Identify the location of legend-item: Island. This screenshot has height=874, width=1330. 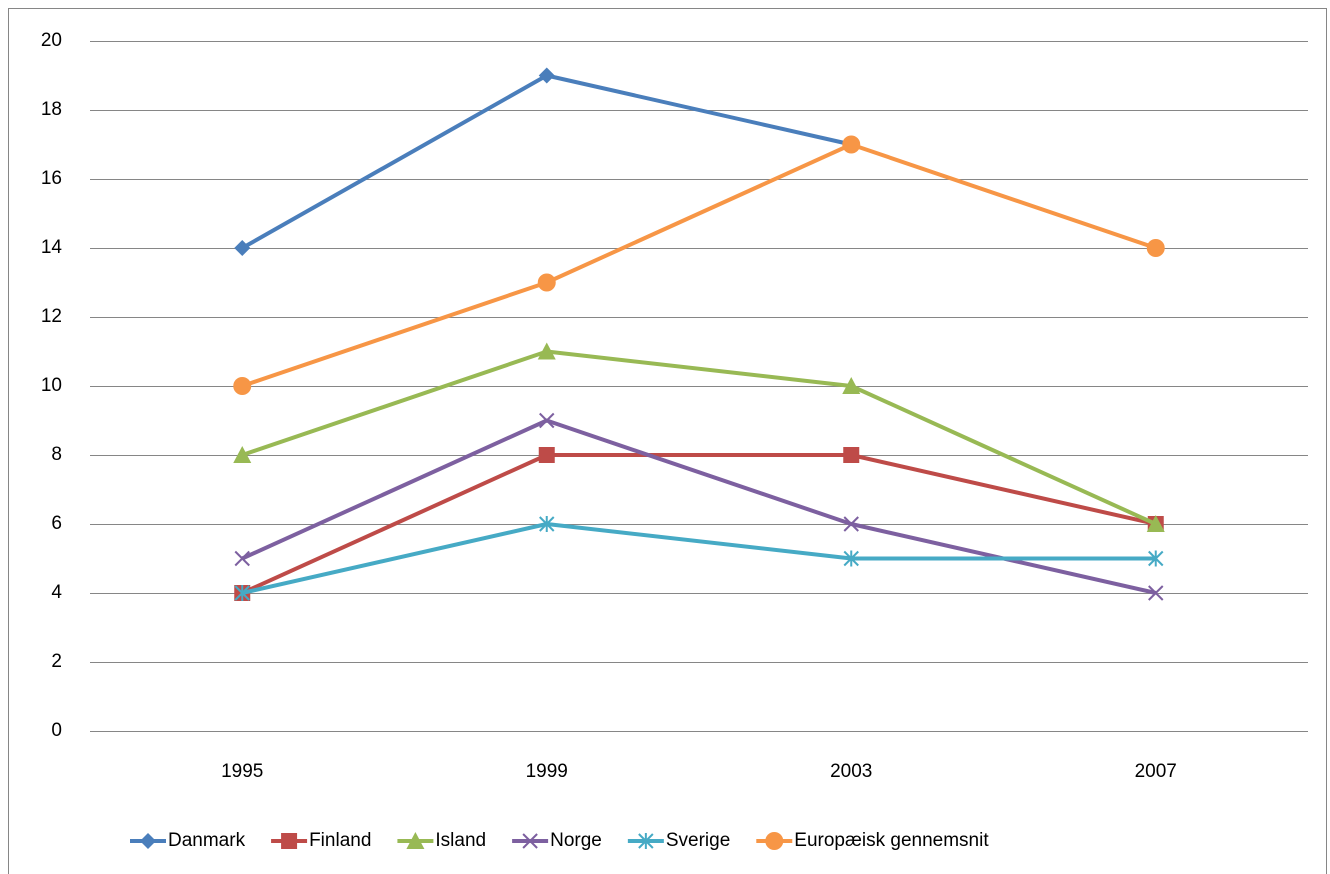
(441, 840).